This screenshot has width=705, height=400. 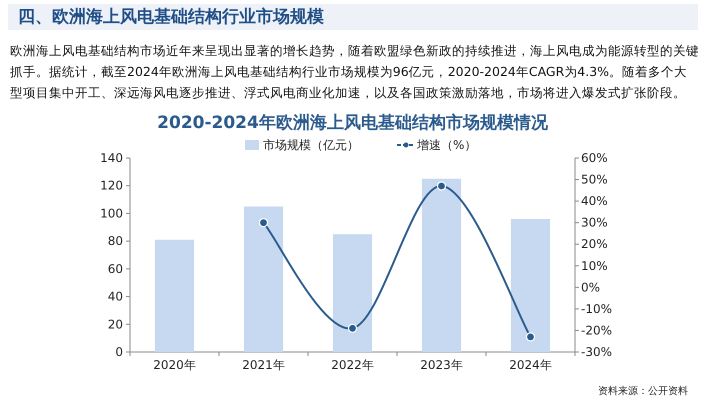 What do you see at coordinates (115, 241) in the screenshot?
I see `y-tick-label: 80` at bounding box center [115, 241].